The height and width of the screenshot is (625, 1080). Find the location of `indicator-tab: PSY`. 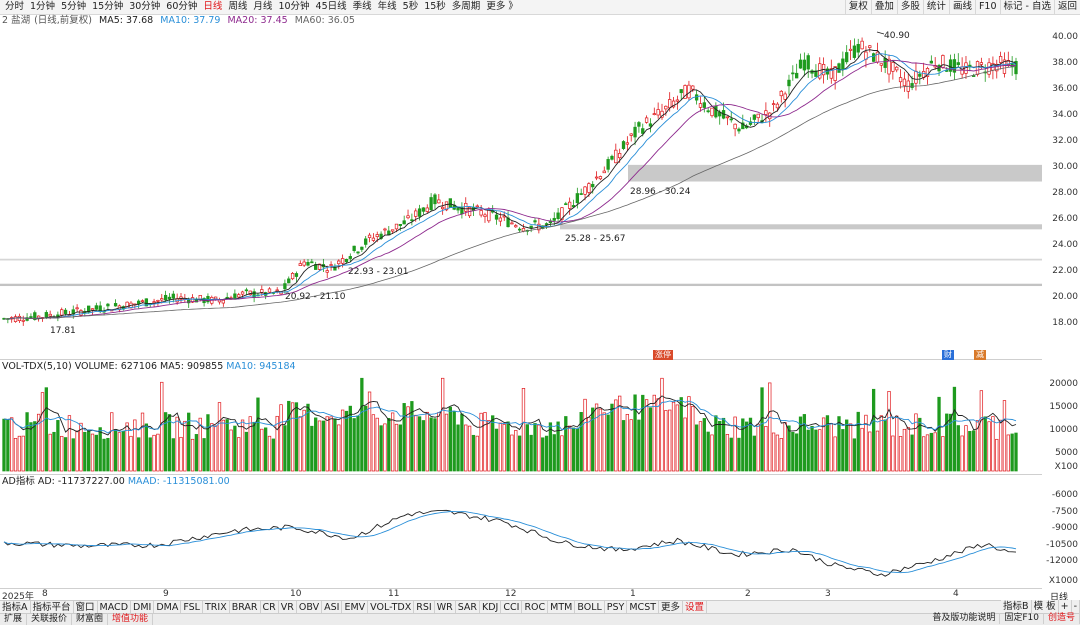

indicator-tab: PSY is located at coordinates (616, 607).